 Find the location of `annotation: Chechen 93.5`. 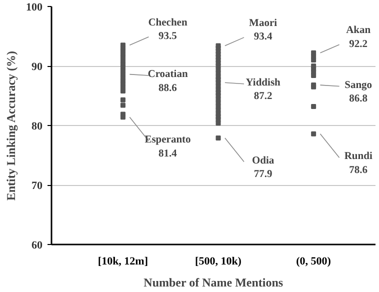

annotation: Chechen 93.5 is located at coordinates (168, 29).